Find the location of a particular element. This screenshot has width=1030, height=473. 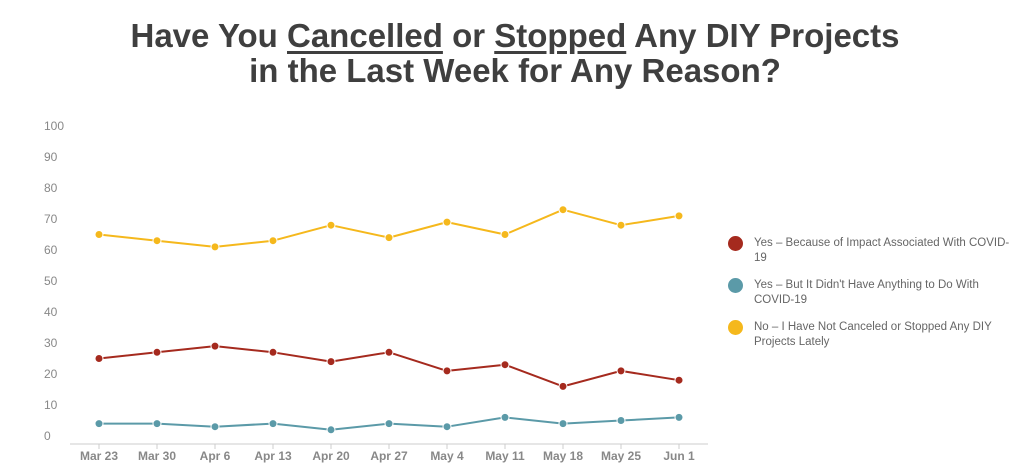

x-tick-label-mar-30: Mar 30 is located at coordinates (157, 456).